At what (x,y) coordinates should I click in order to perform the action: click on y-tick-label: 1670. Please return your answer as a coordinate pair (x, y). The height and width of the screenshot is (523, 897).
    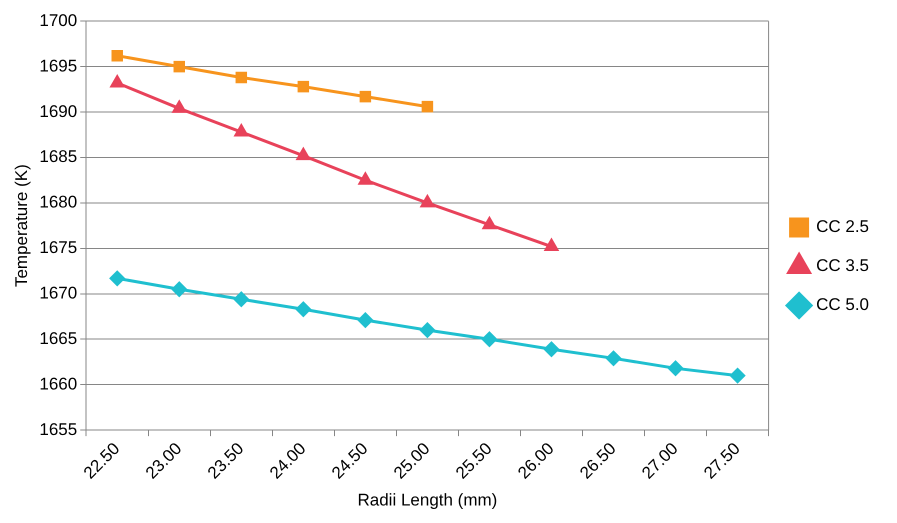
    Looking at the image, I should click on (58, 292).